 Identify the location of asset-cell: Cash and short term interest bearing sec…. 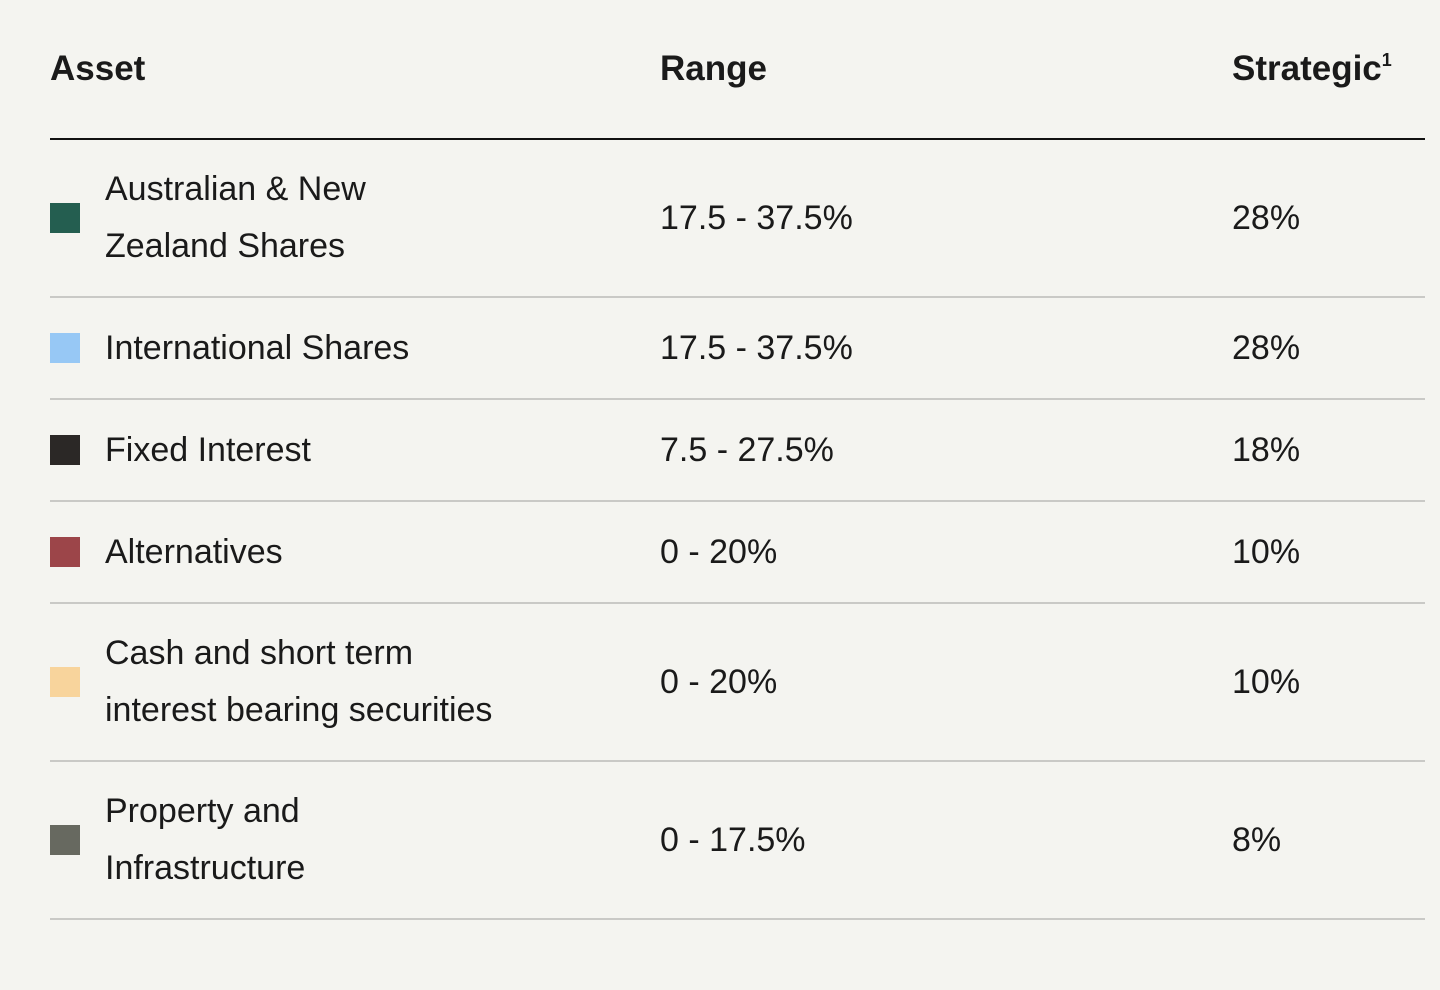
(355, 682).